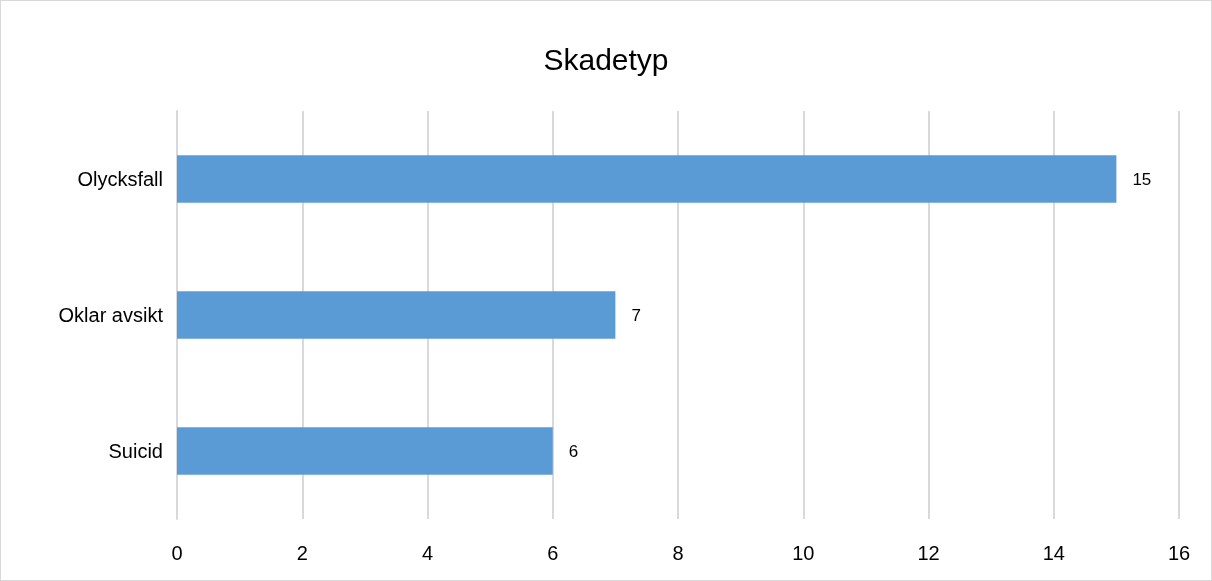 The height and width of the screenshot is (581, 1212). Describe the element at coordinates (606, 59) in the screenshot. I see `chart-title: Skadetyp` at that location.